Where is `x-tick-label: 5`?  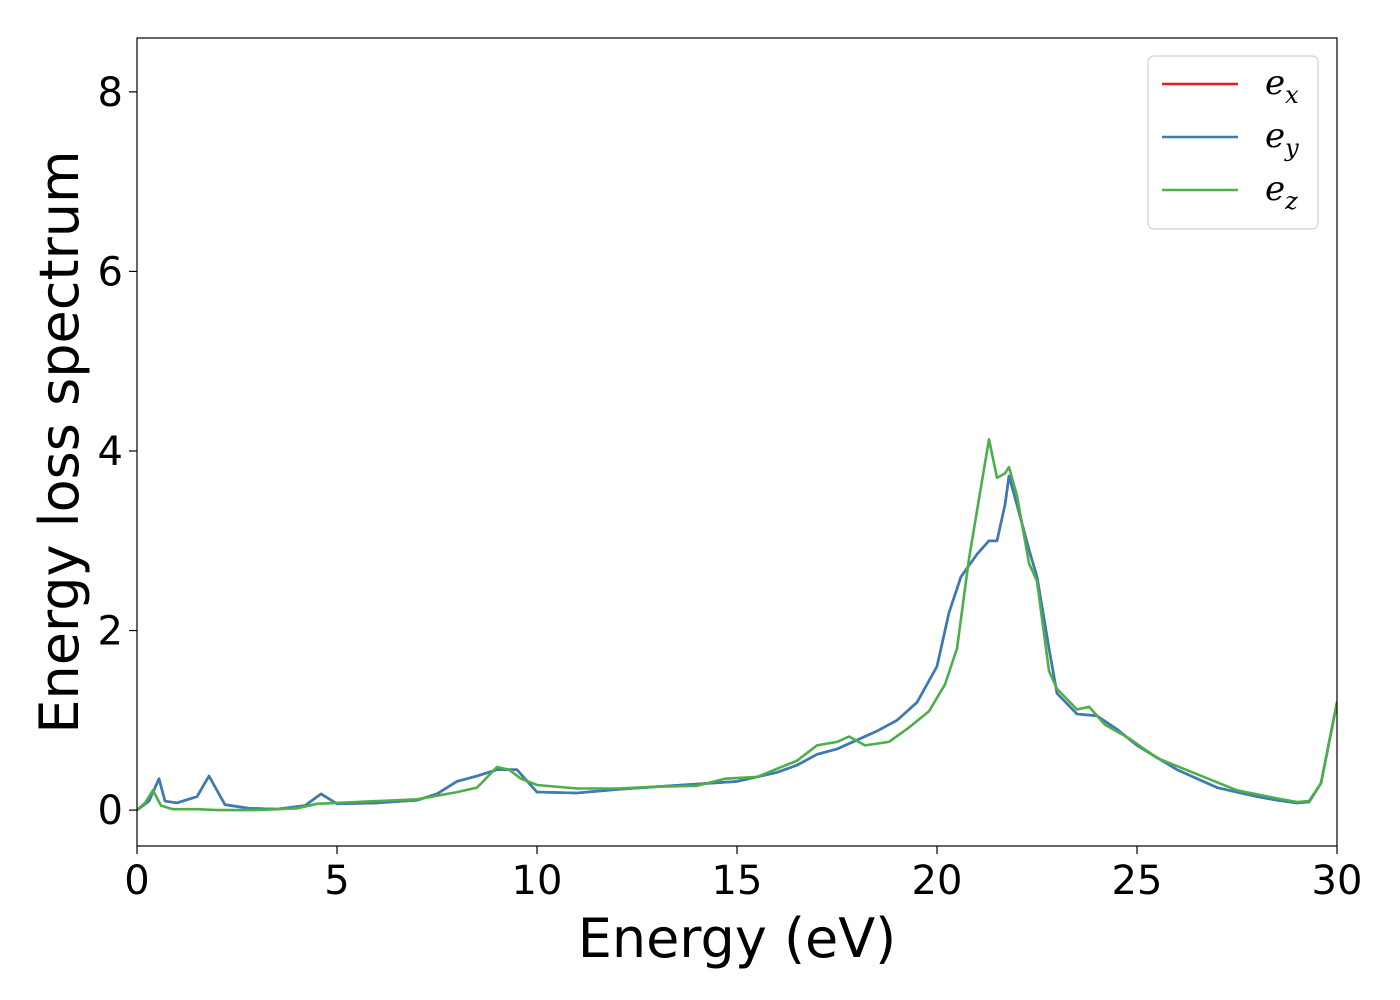 x-tick-label: 5 is located at coordinates (336, 881).